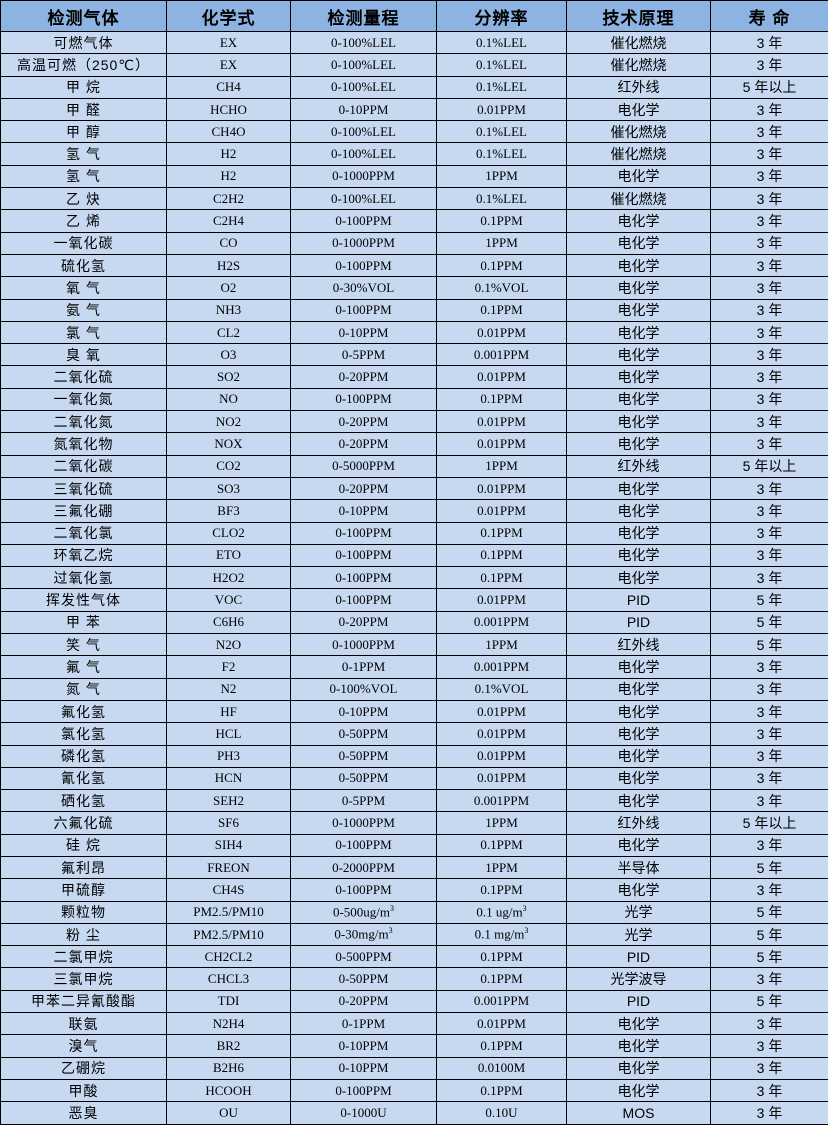 This screenshot has height=1125, width=828. Describe the element at coordinates (84, 511) in the screenshot. I see `cell-gas: 三氟化硼` at that location.